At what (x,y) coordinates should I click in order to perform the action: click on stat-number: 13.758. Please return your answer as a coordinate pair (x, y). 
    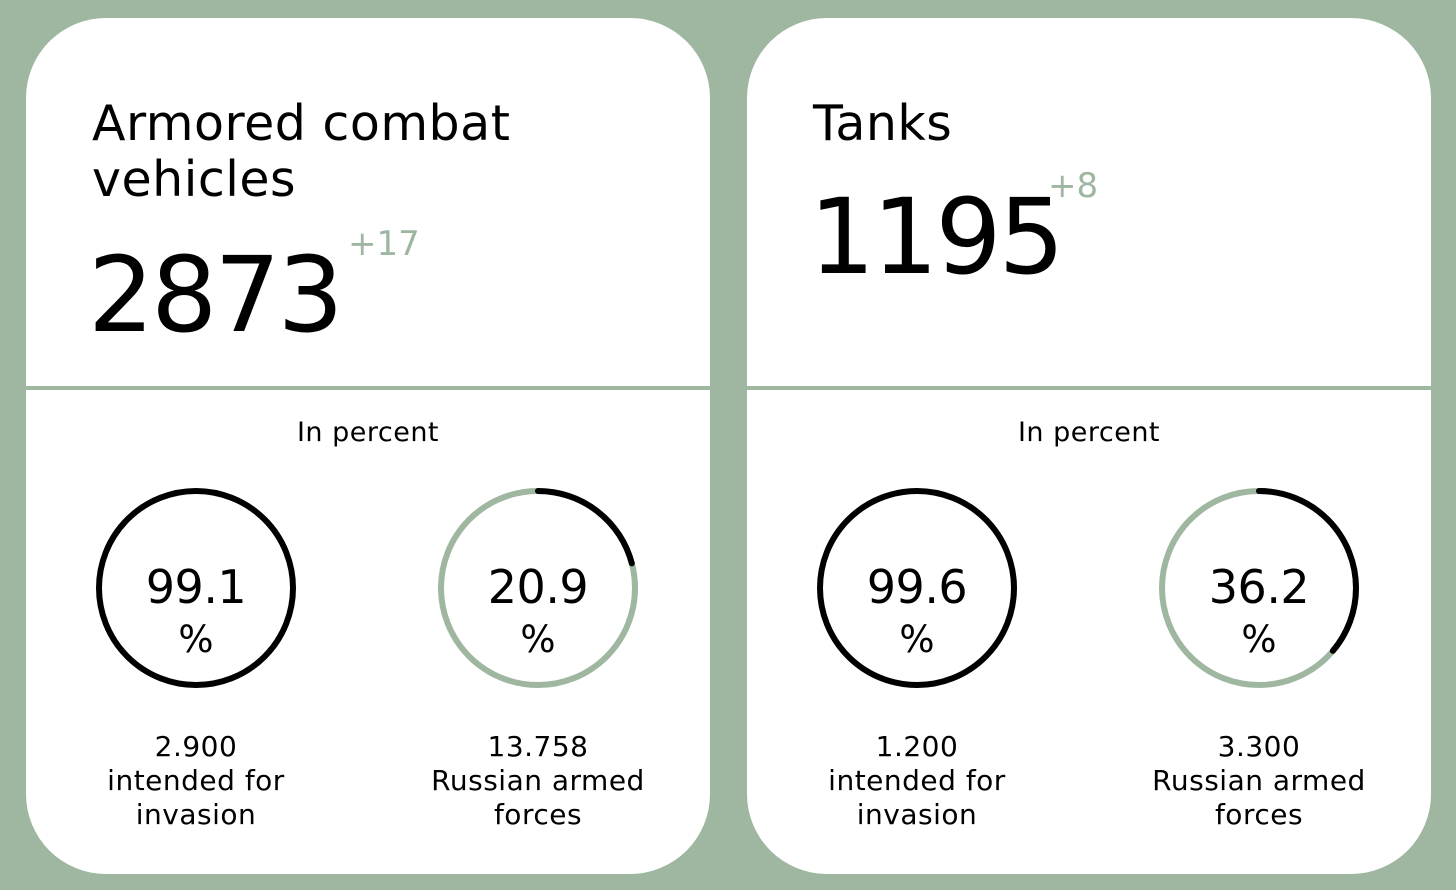
    Looking at the image, I should click on (538, 746).